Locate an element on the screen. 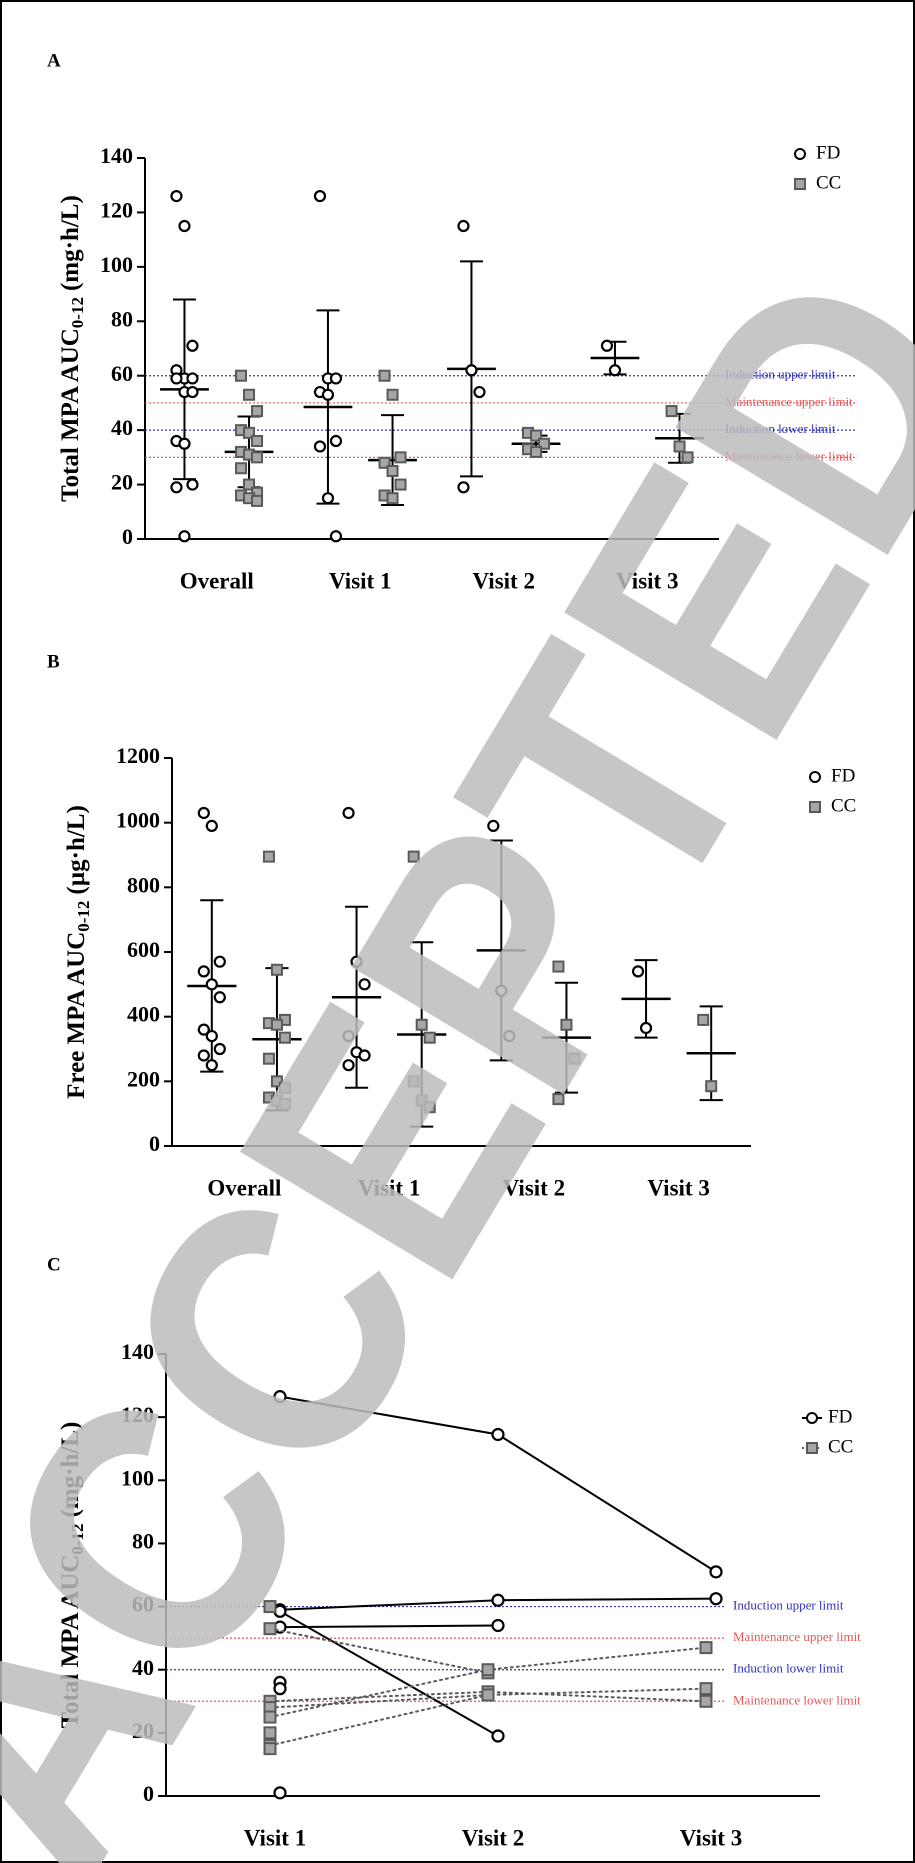 The image size is (915, 1863). y-tick-label: 20 is located at coordinates (143, 1730).